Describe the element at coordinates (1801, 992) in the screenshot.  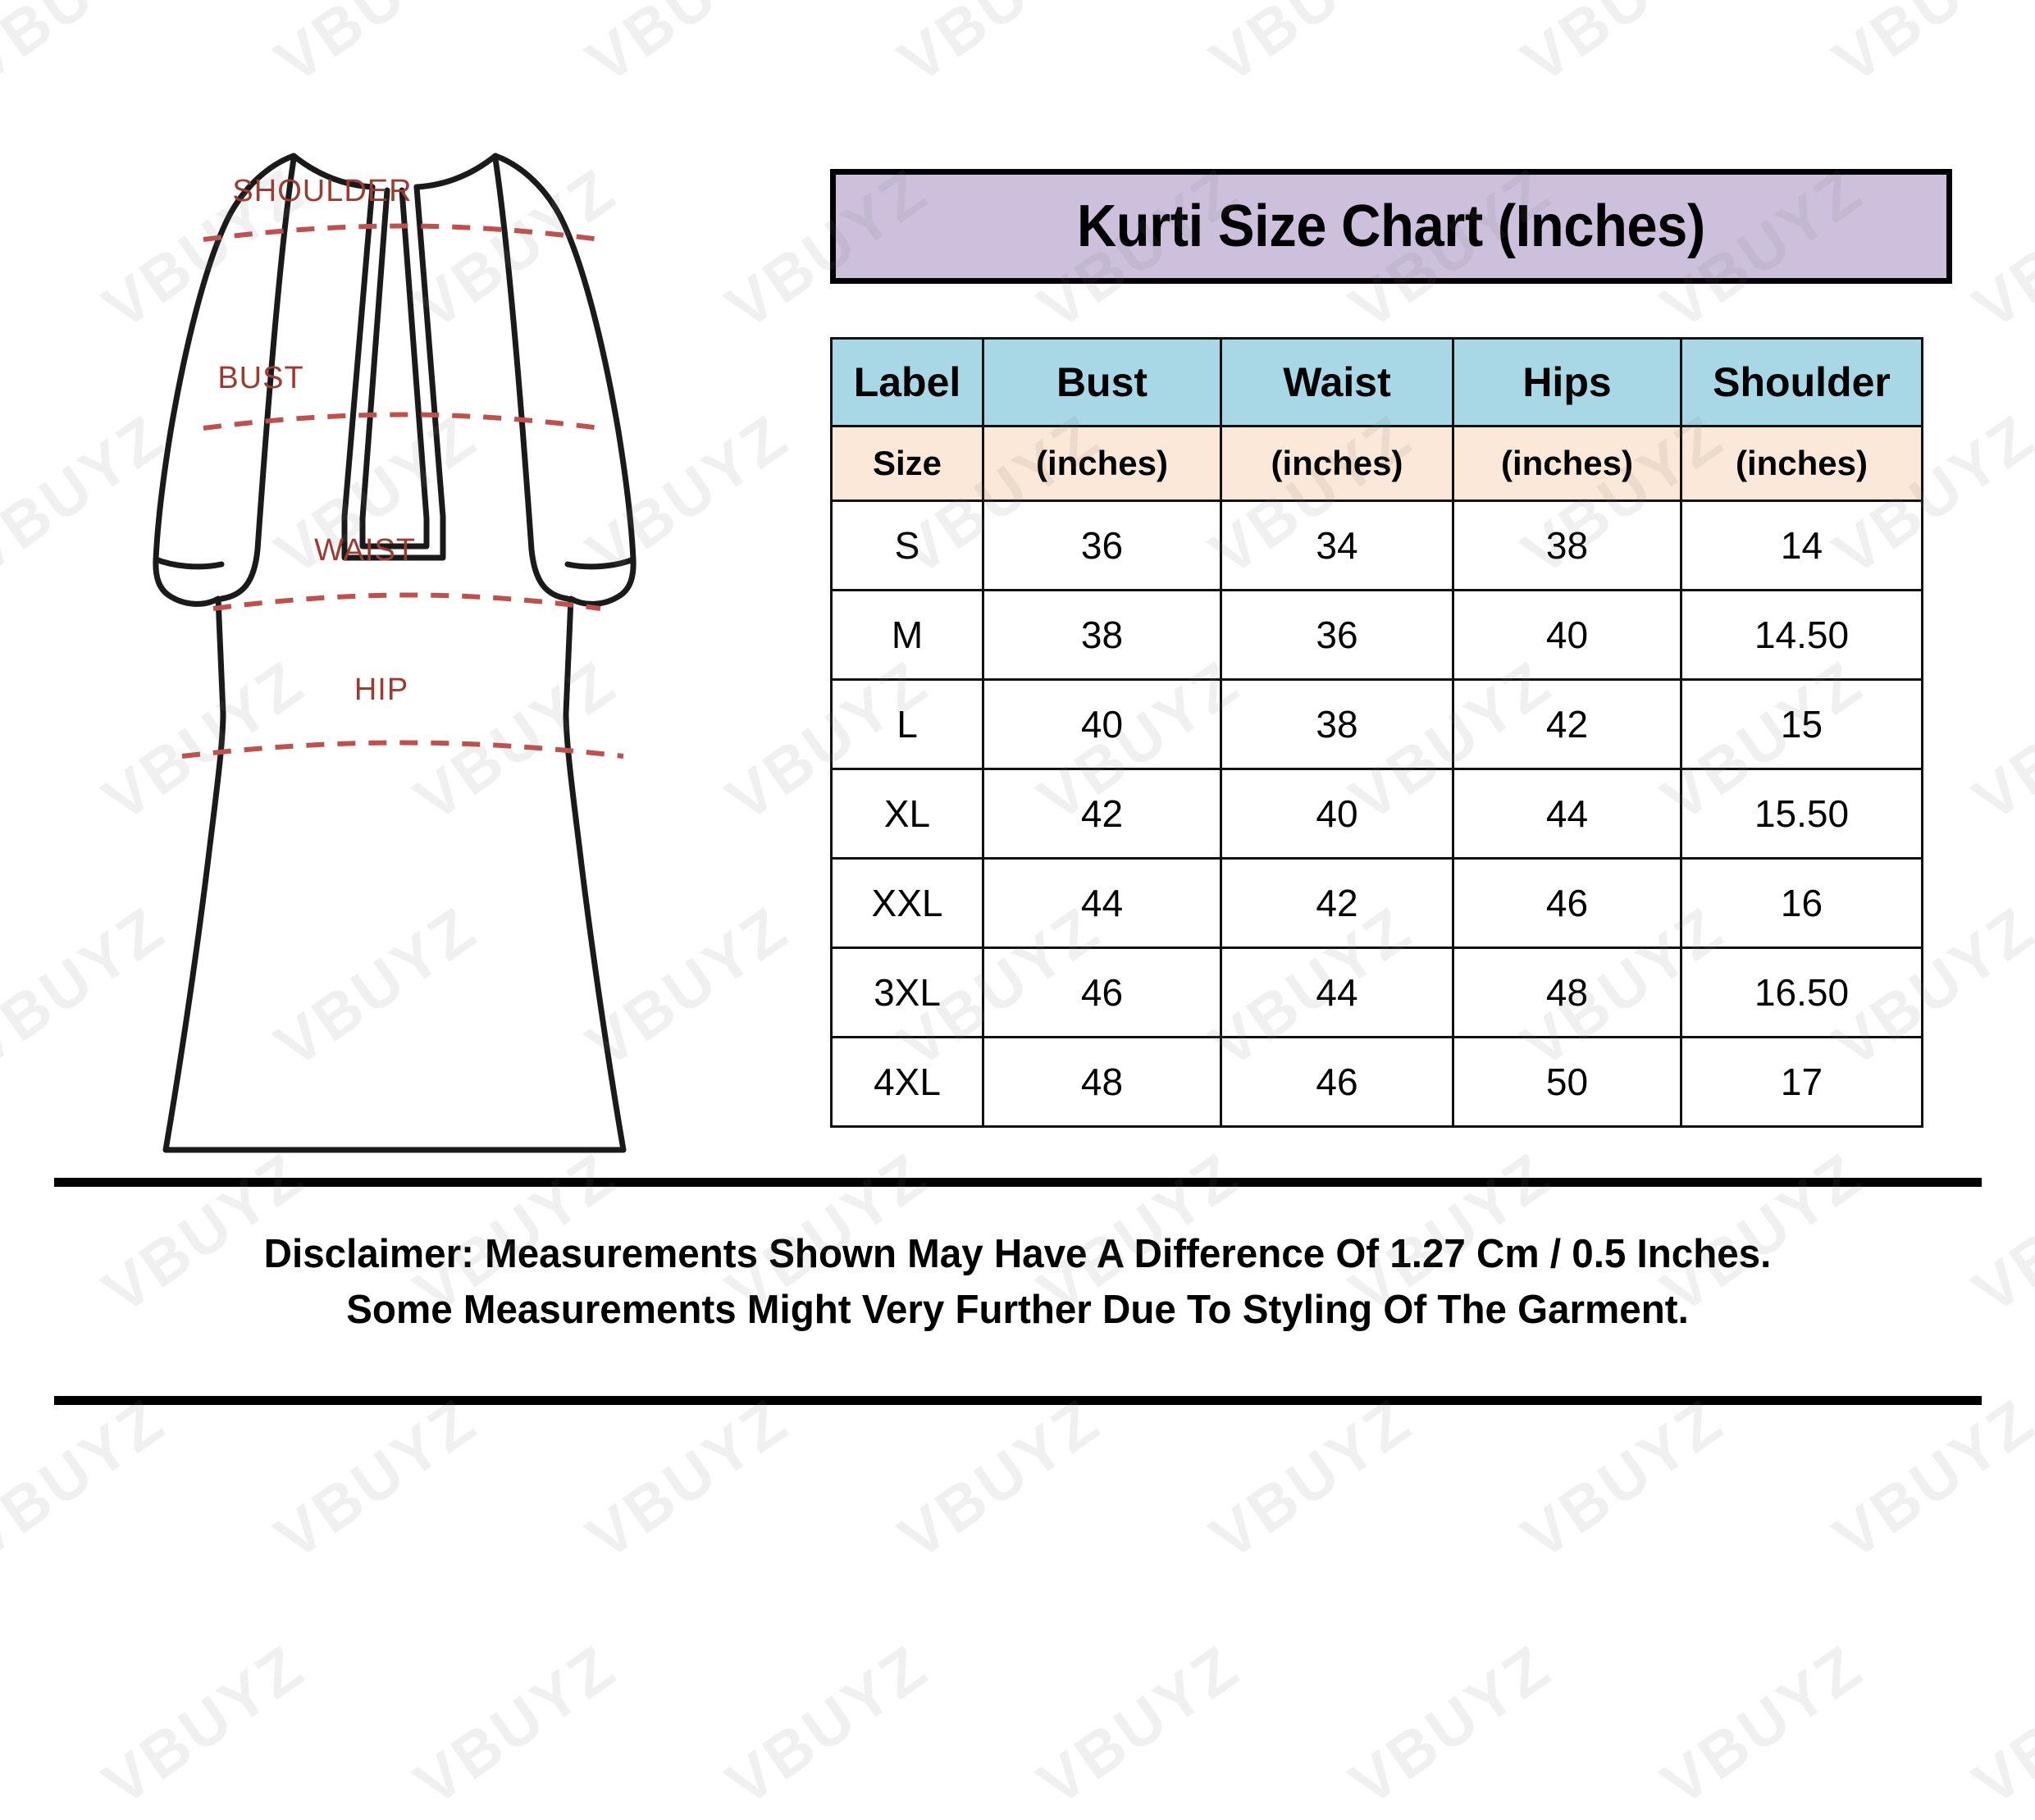
I see `cell-shoulder: 16.50` at that location.